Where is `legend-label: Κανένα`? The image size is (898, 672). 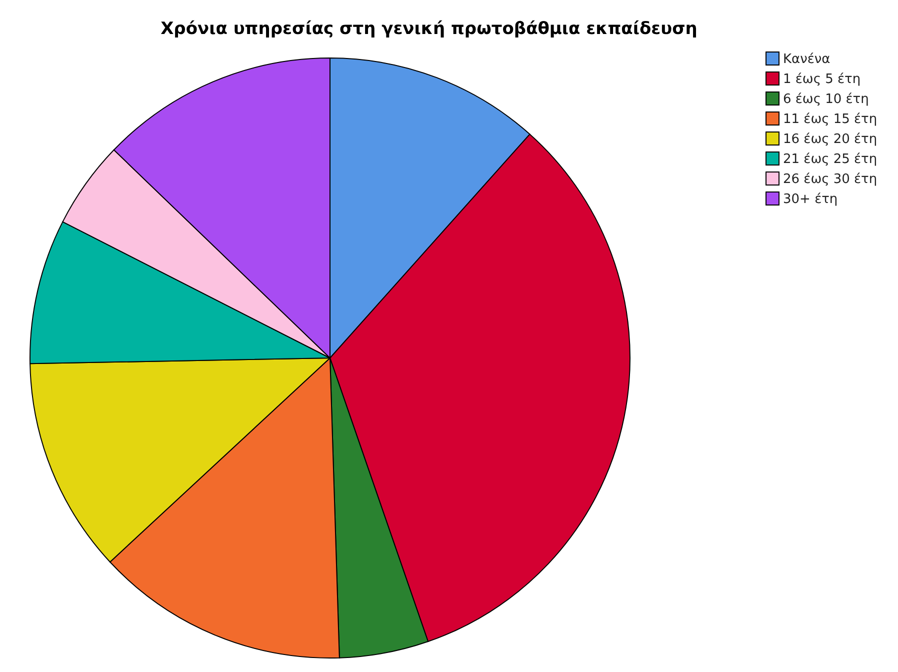
legend-label: Κανένα is located at coordinates (806, 59).